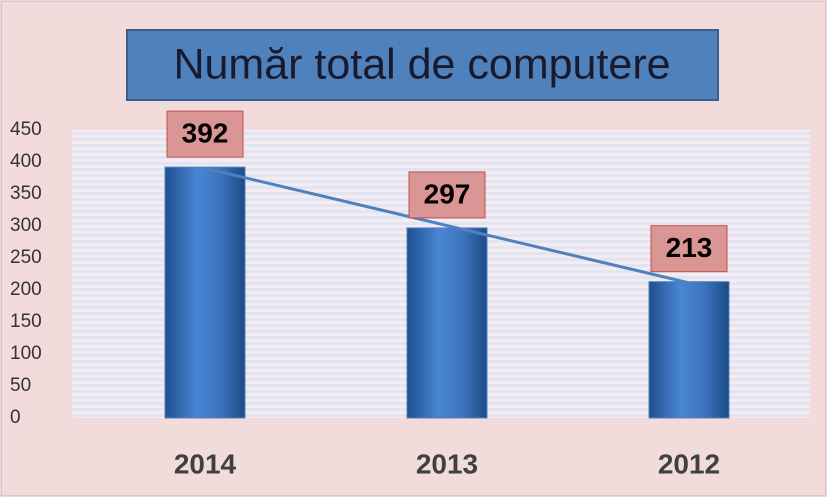 The width and height of the screenshot is (827, 497). I want to click on x-tick-label: 2013, so click(447, 463).